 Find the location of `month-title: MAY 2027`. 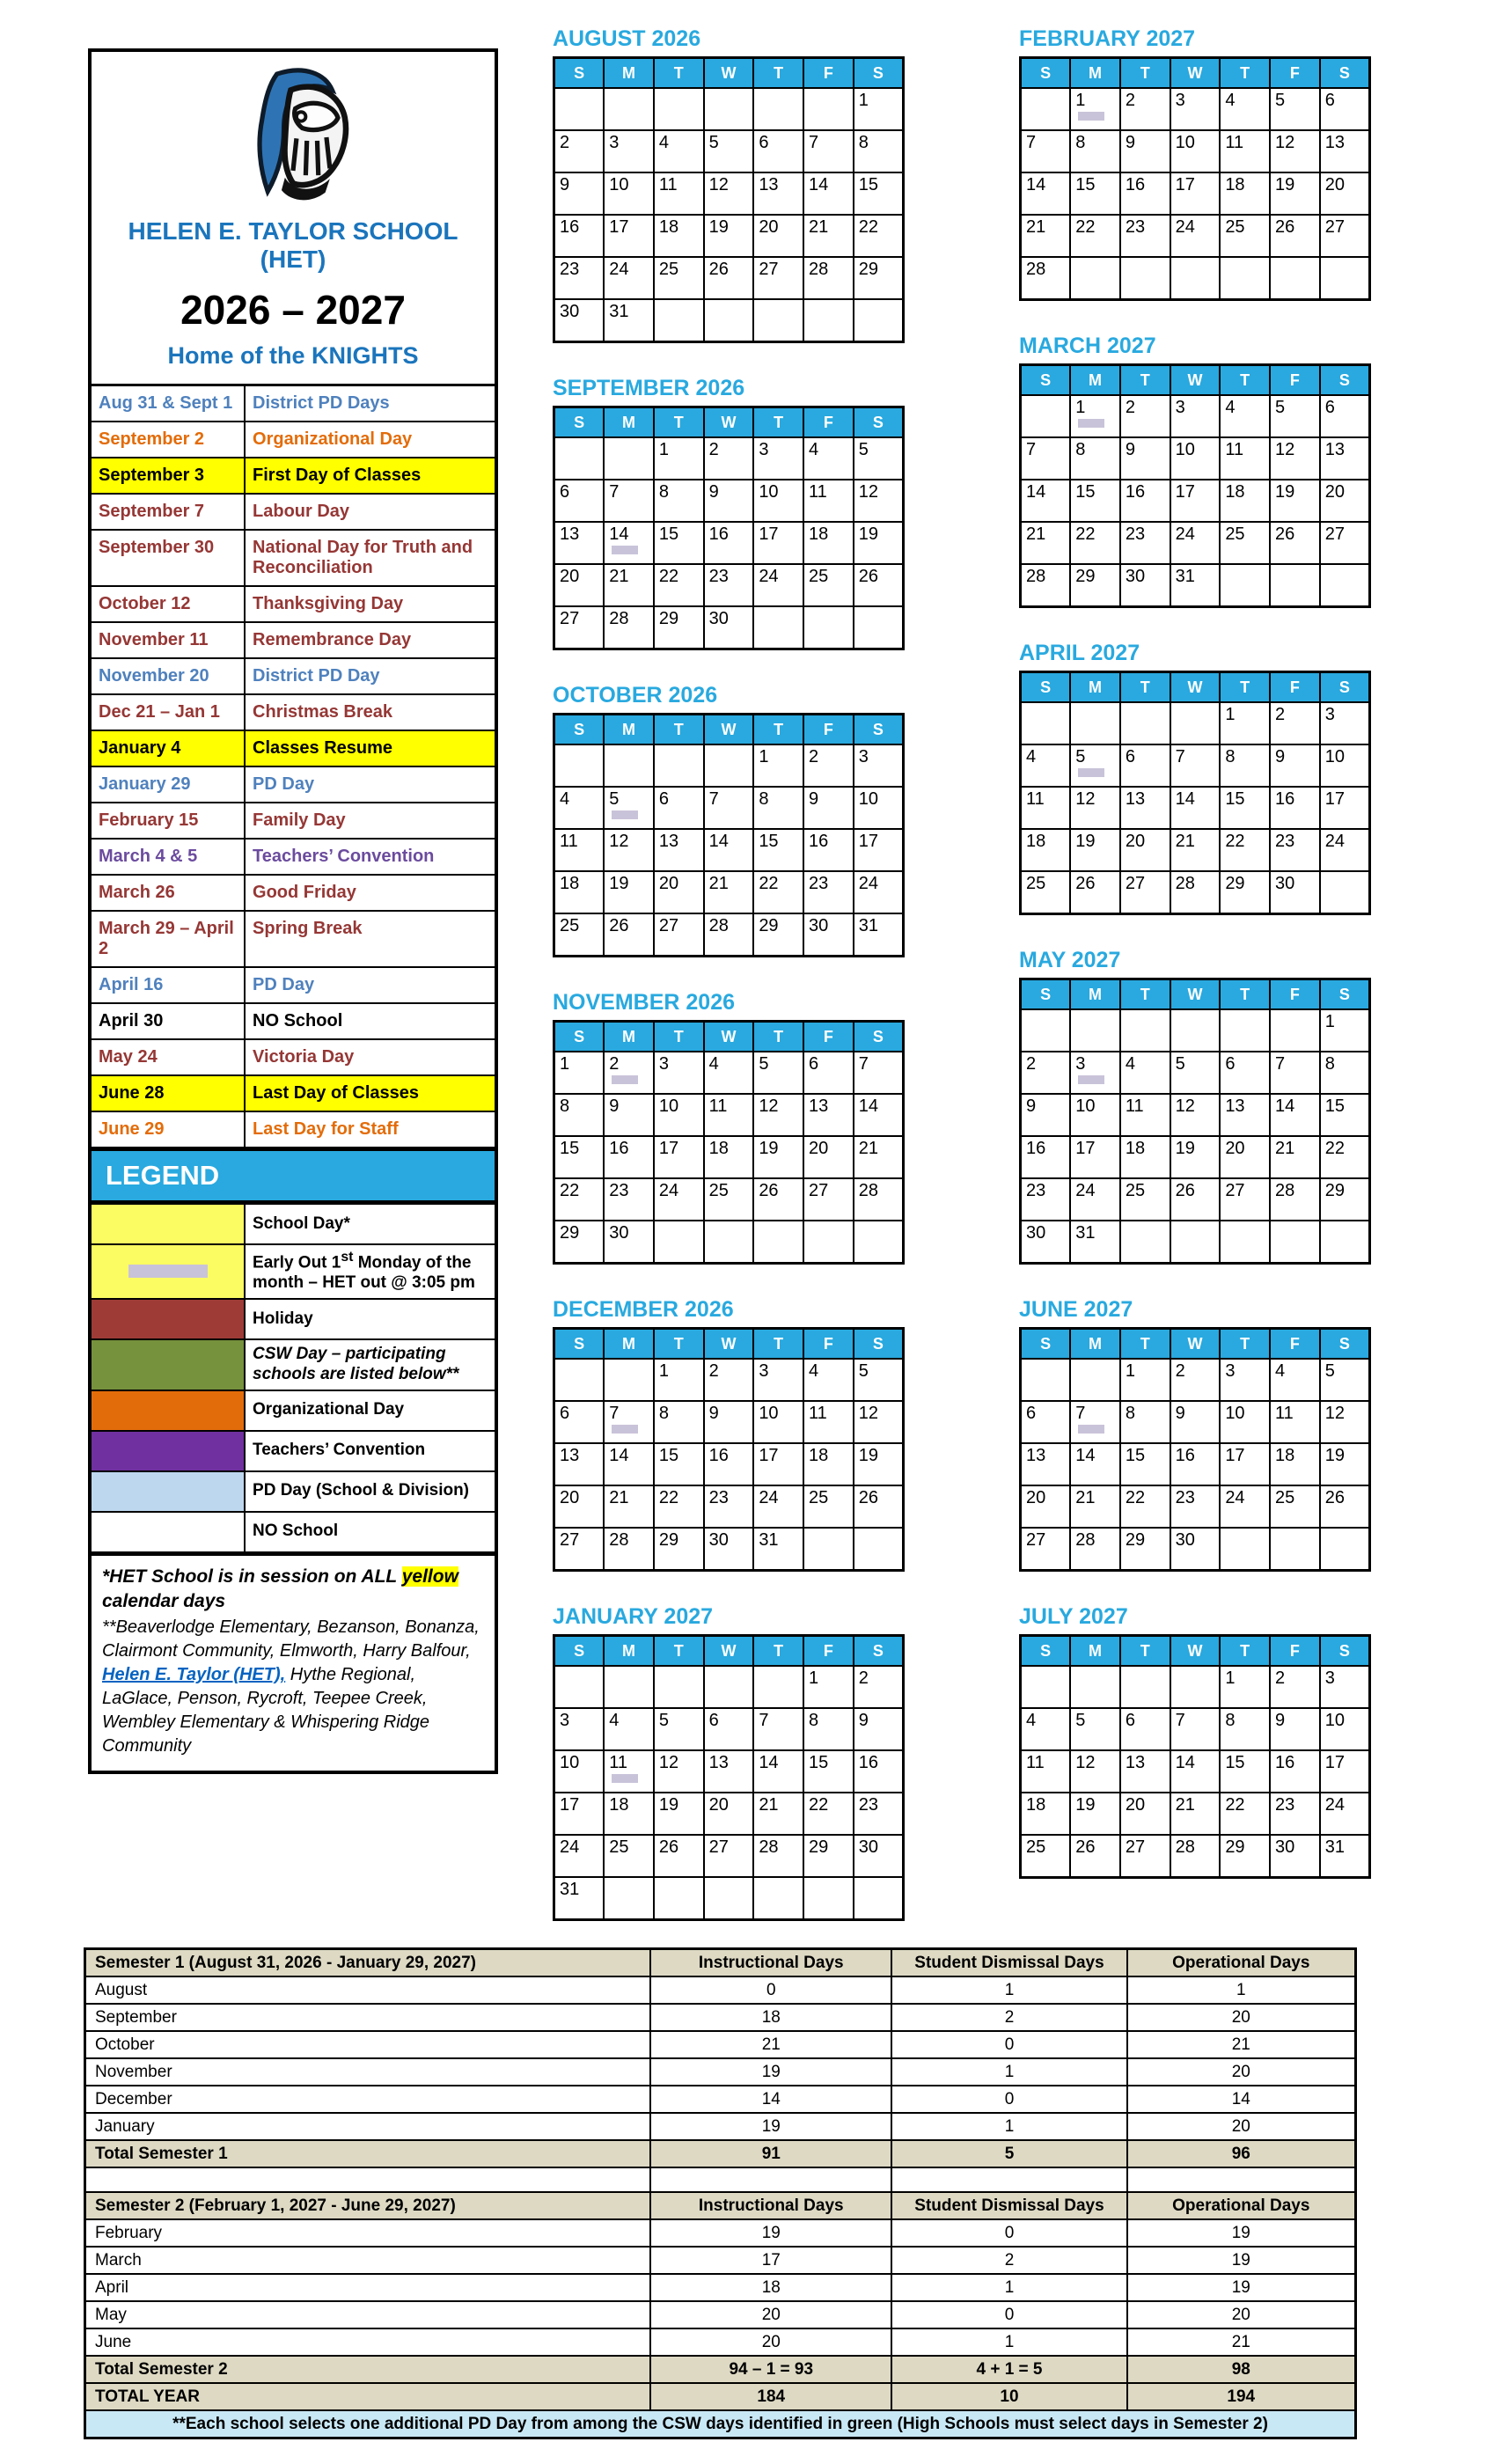

month-title: MAY 2027 is located at coordinates (1070, 960).